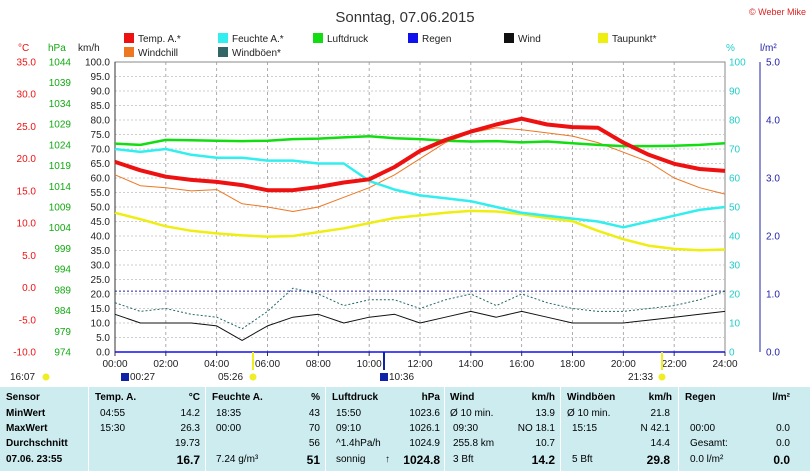 The height and width of the screenshot is (471, 810). Describe the element at coordinates (60, 63) in the screenshot. I see `tick-label-hpa: 1044` at that location.